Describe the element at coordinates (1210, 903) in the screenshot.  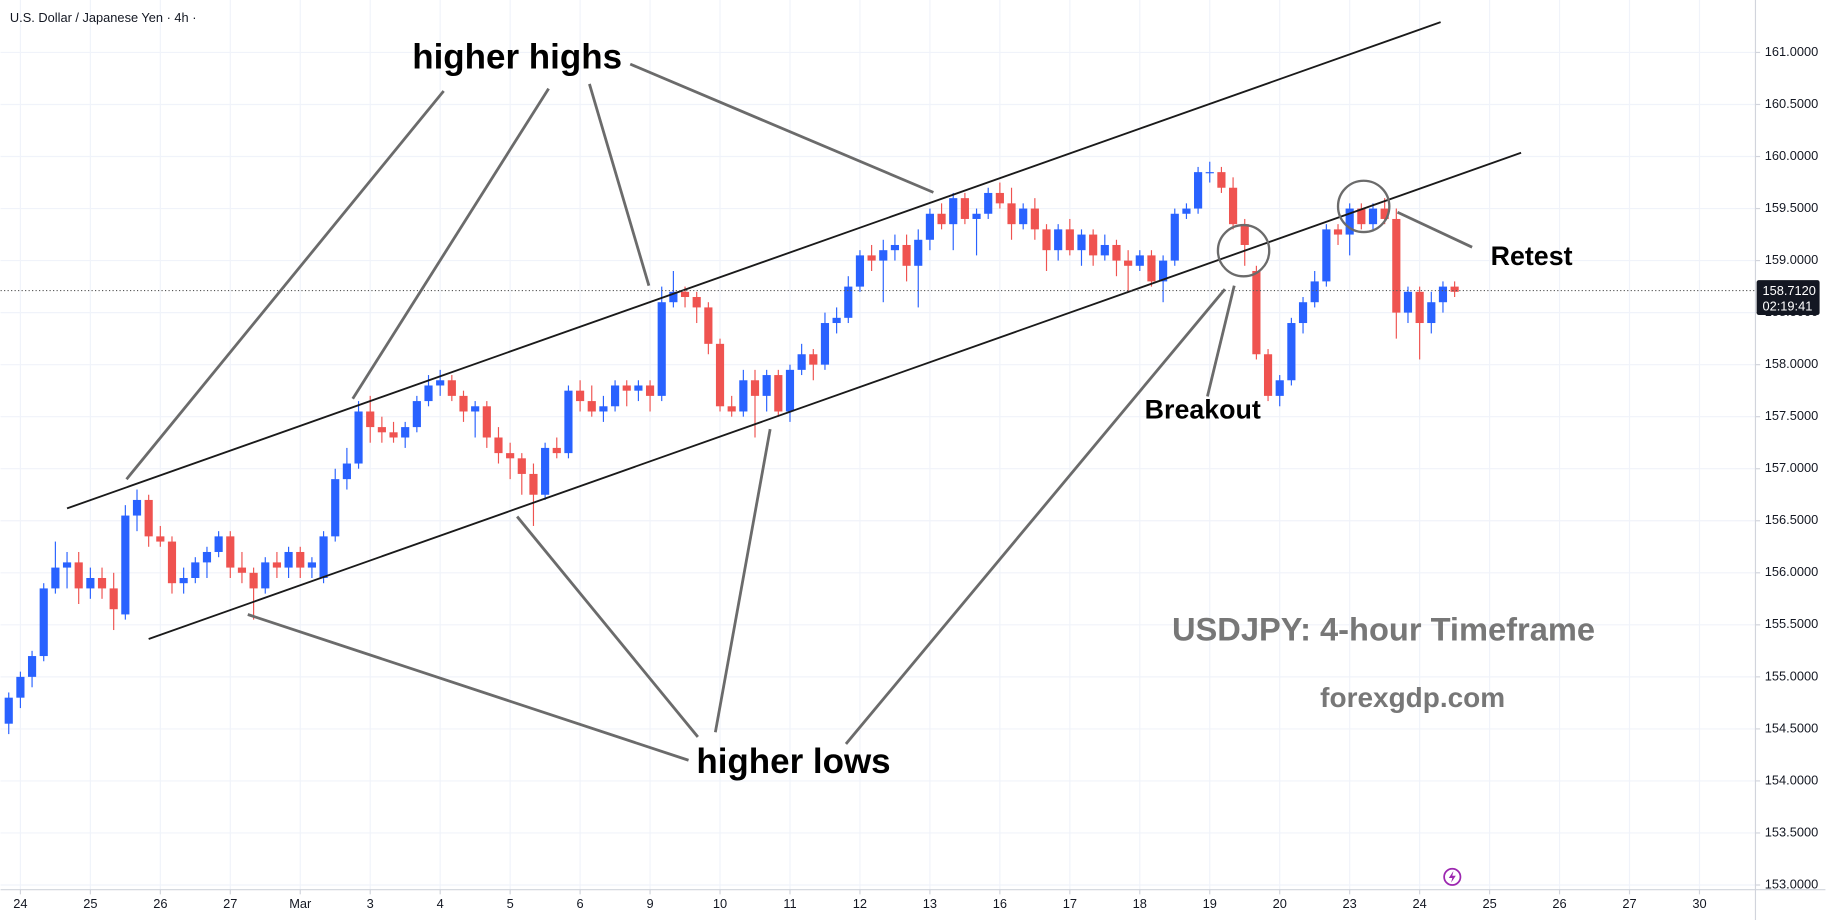
I see `x-tick-label: 19` at that location.